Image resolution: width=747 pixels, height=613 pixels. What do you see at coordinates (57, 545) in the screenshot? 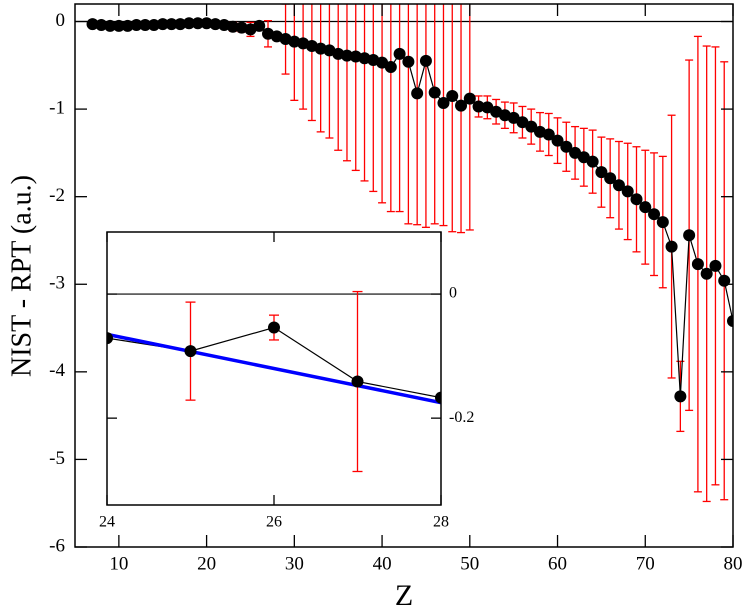
I see `y-tick-label: -6` at bounding box center [57, 545].